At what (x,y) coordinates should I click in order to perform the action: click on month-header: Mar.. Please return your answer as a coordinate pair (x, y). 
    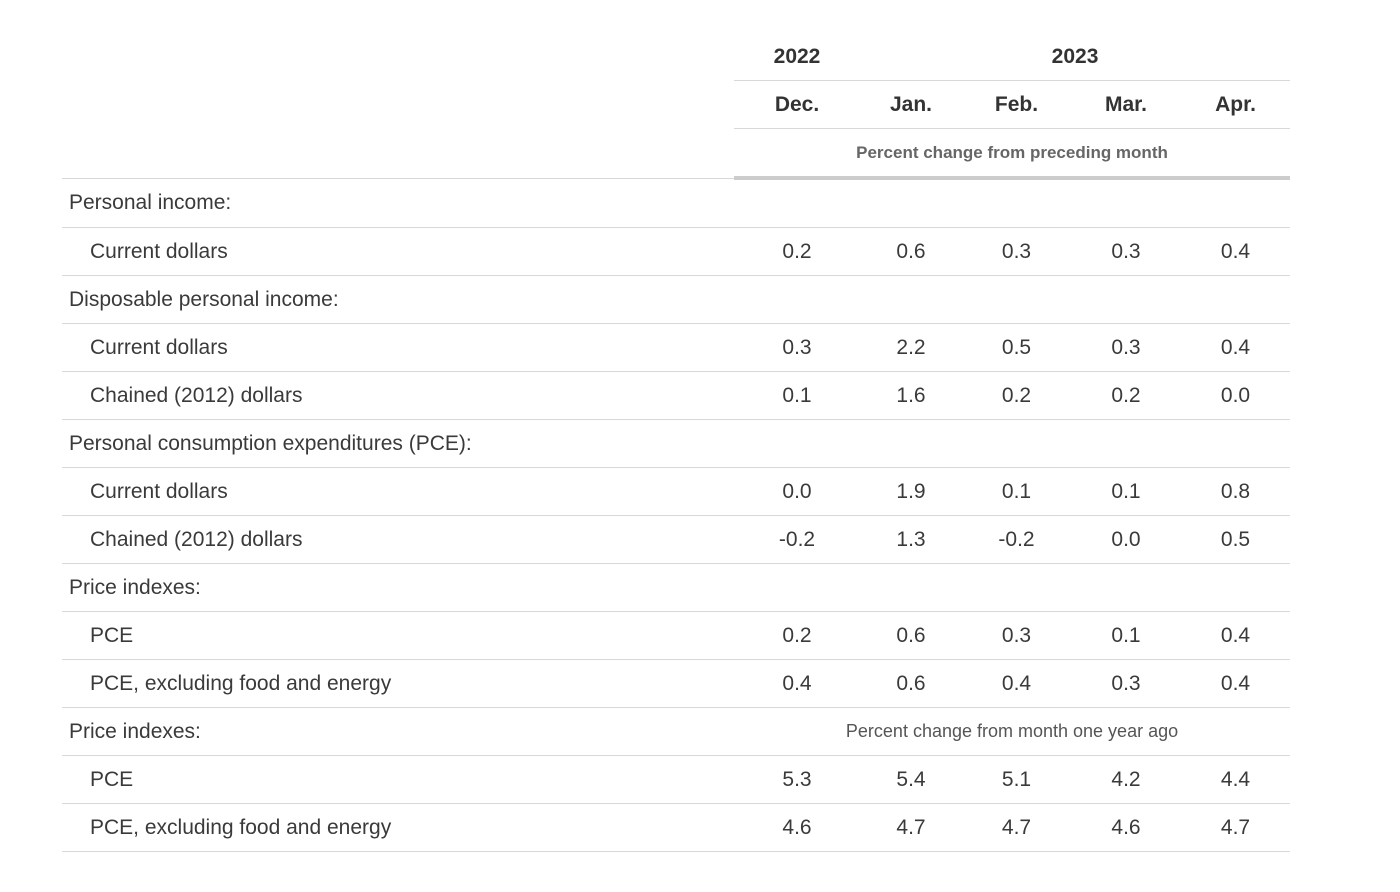
    Looking at the image, I should click on (1126, 104).